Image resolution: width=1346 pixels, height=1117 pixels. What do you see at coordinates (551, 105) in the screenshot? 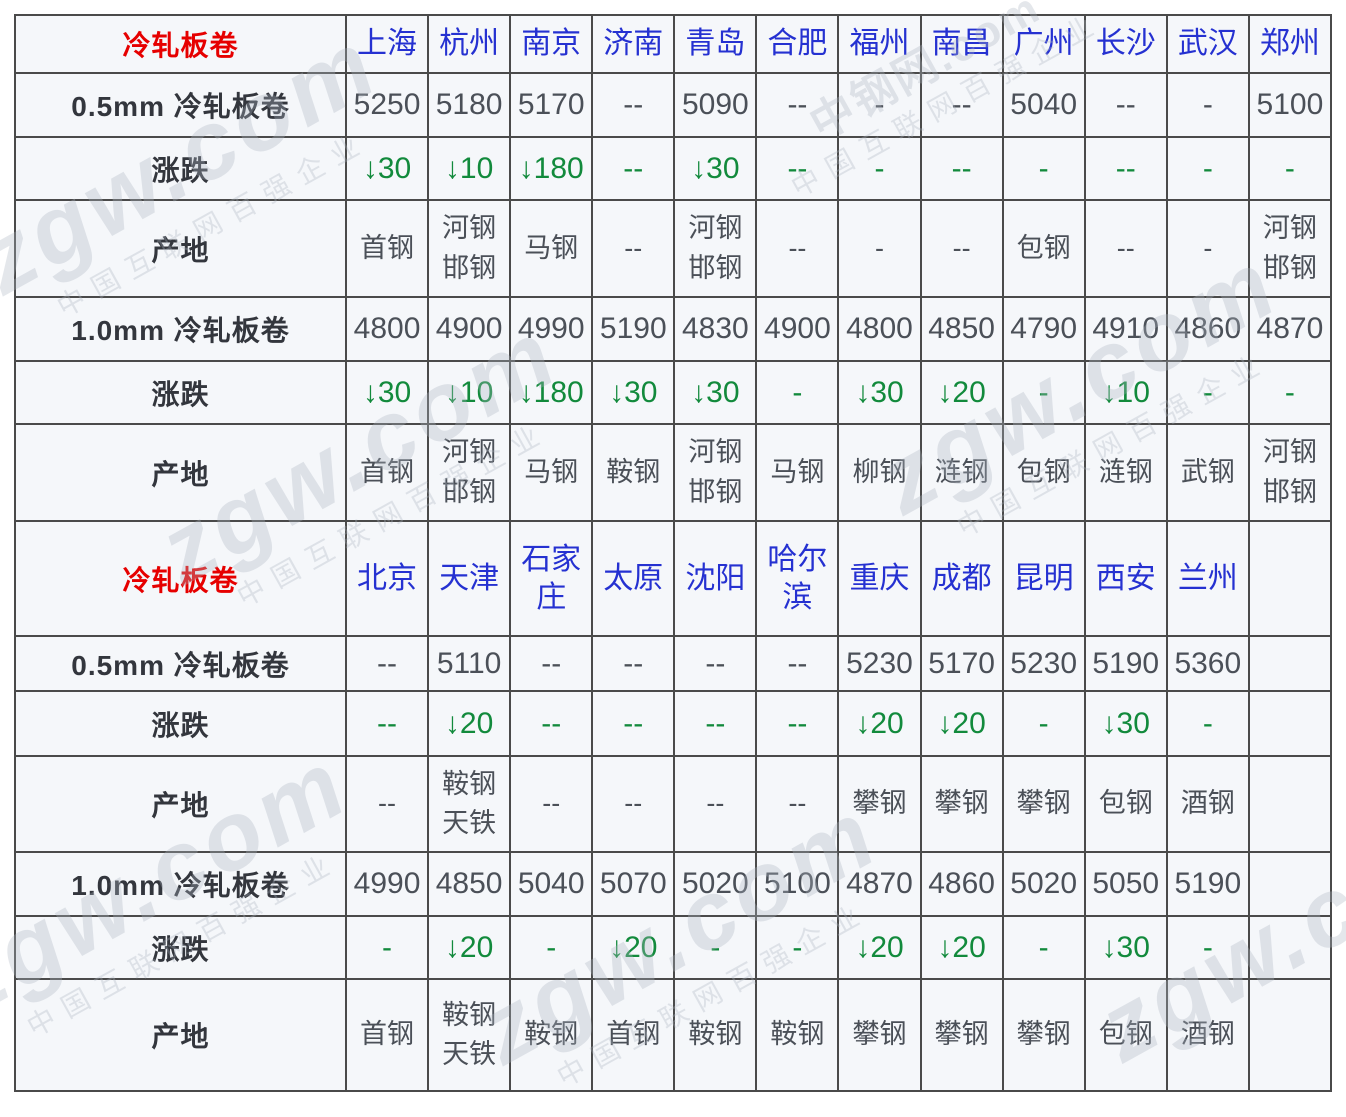
I see `price-cell: 5170` at bounding box center [551, 105].